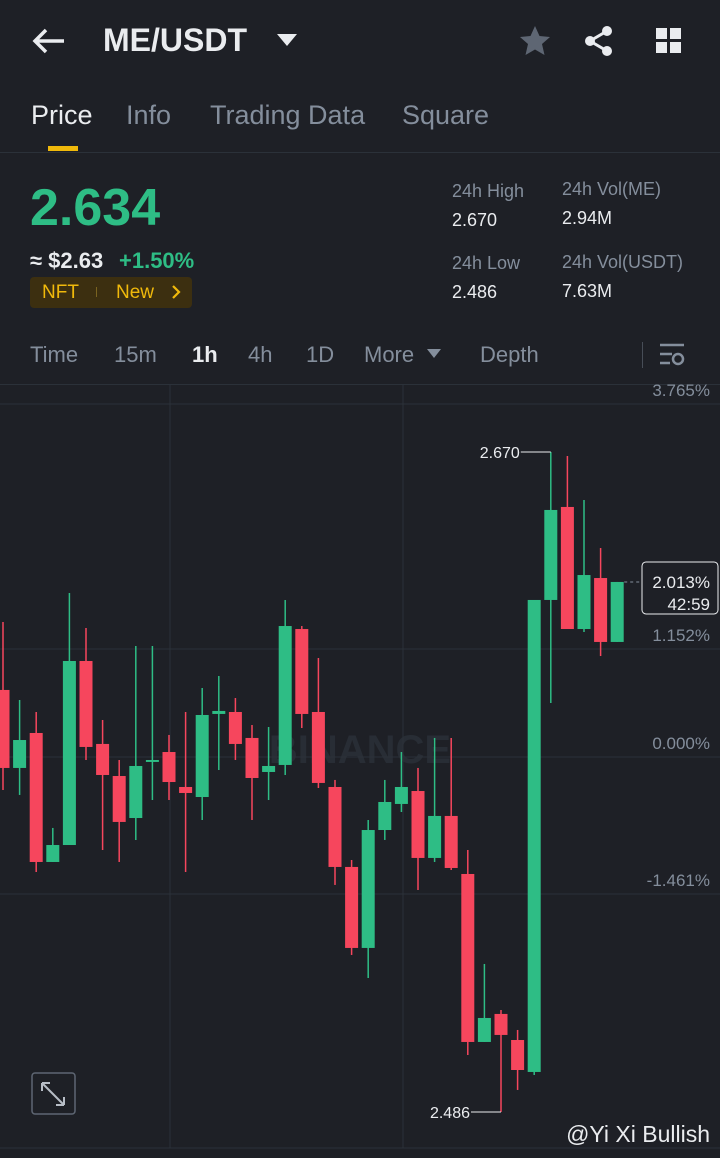 The width and height of the screenshot is (720, 1158). I want to click on interval: 15m, so click(135, 354).